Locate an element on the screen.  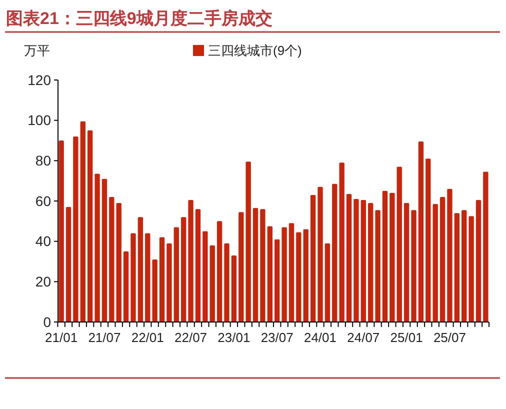
y-tick-label: 60 is located at coordinates (43, 200).